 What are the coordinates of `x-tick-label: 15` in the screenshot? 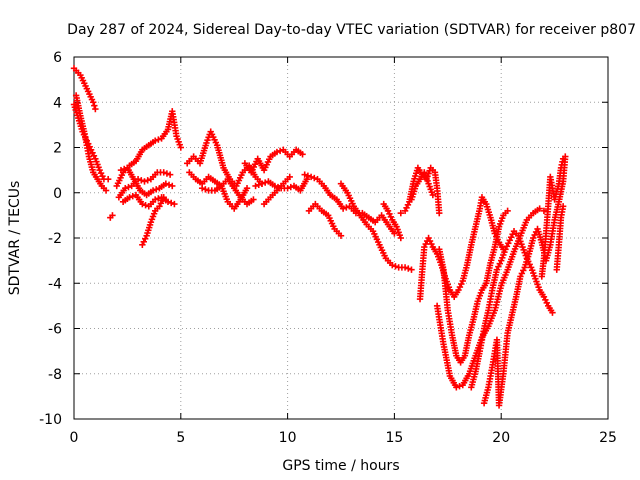 It's located at (394, 438).